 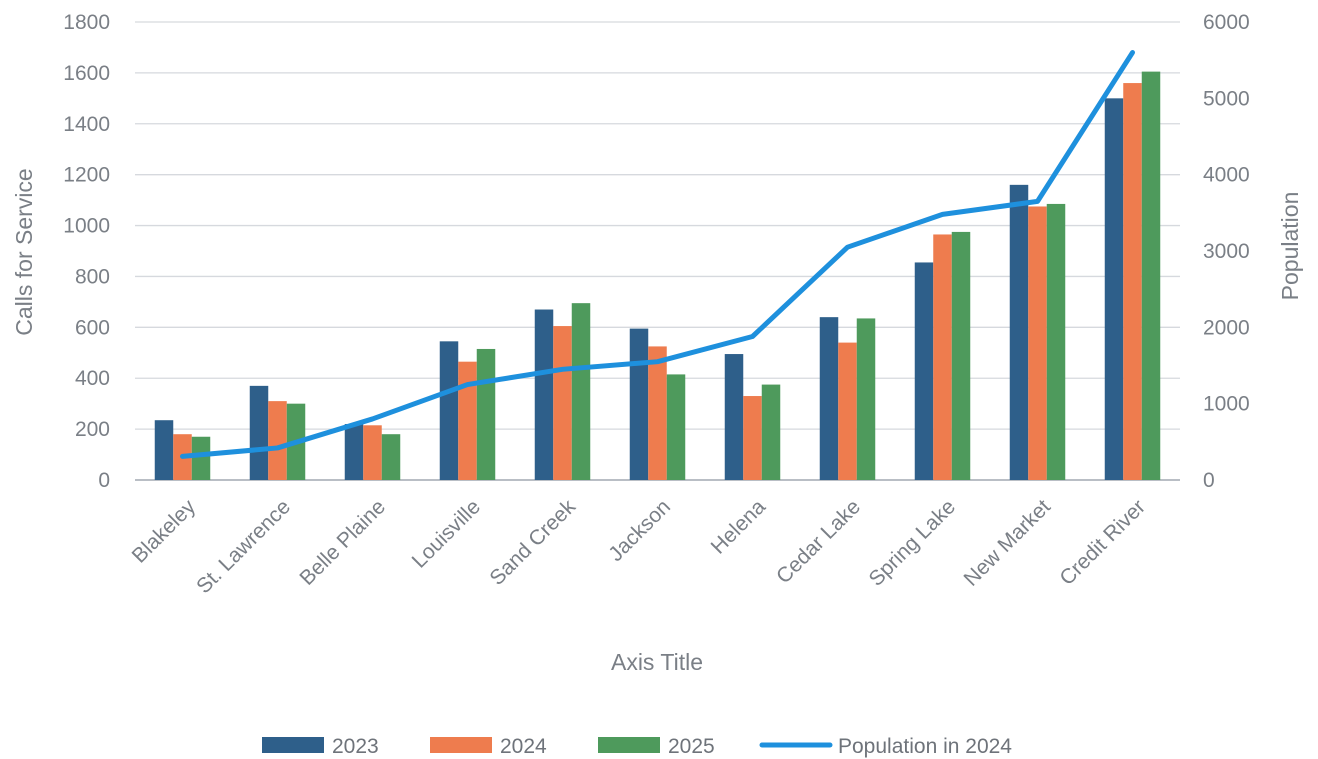 What do you see at coordinates (639, 530) in the screenshot?
I see `x-category-label: Jackson` at bounding box center [639, 530].